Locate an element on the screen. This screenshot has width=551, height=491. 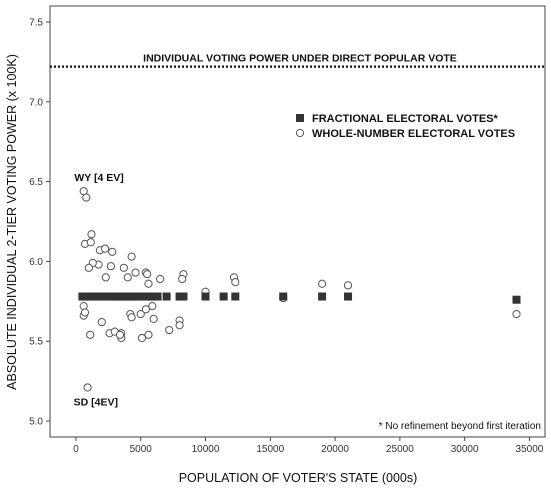
x-tick-label: 10000 is located at coordinates (206, 449).